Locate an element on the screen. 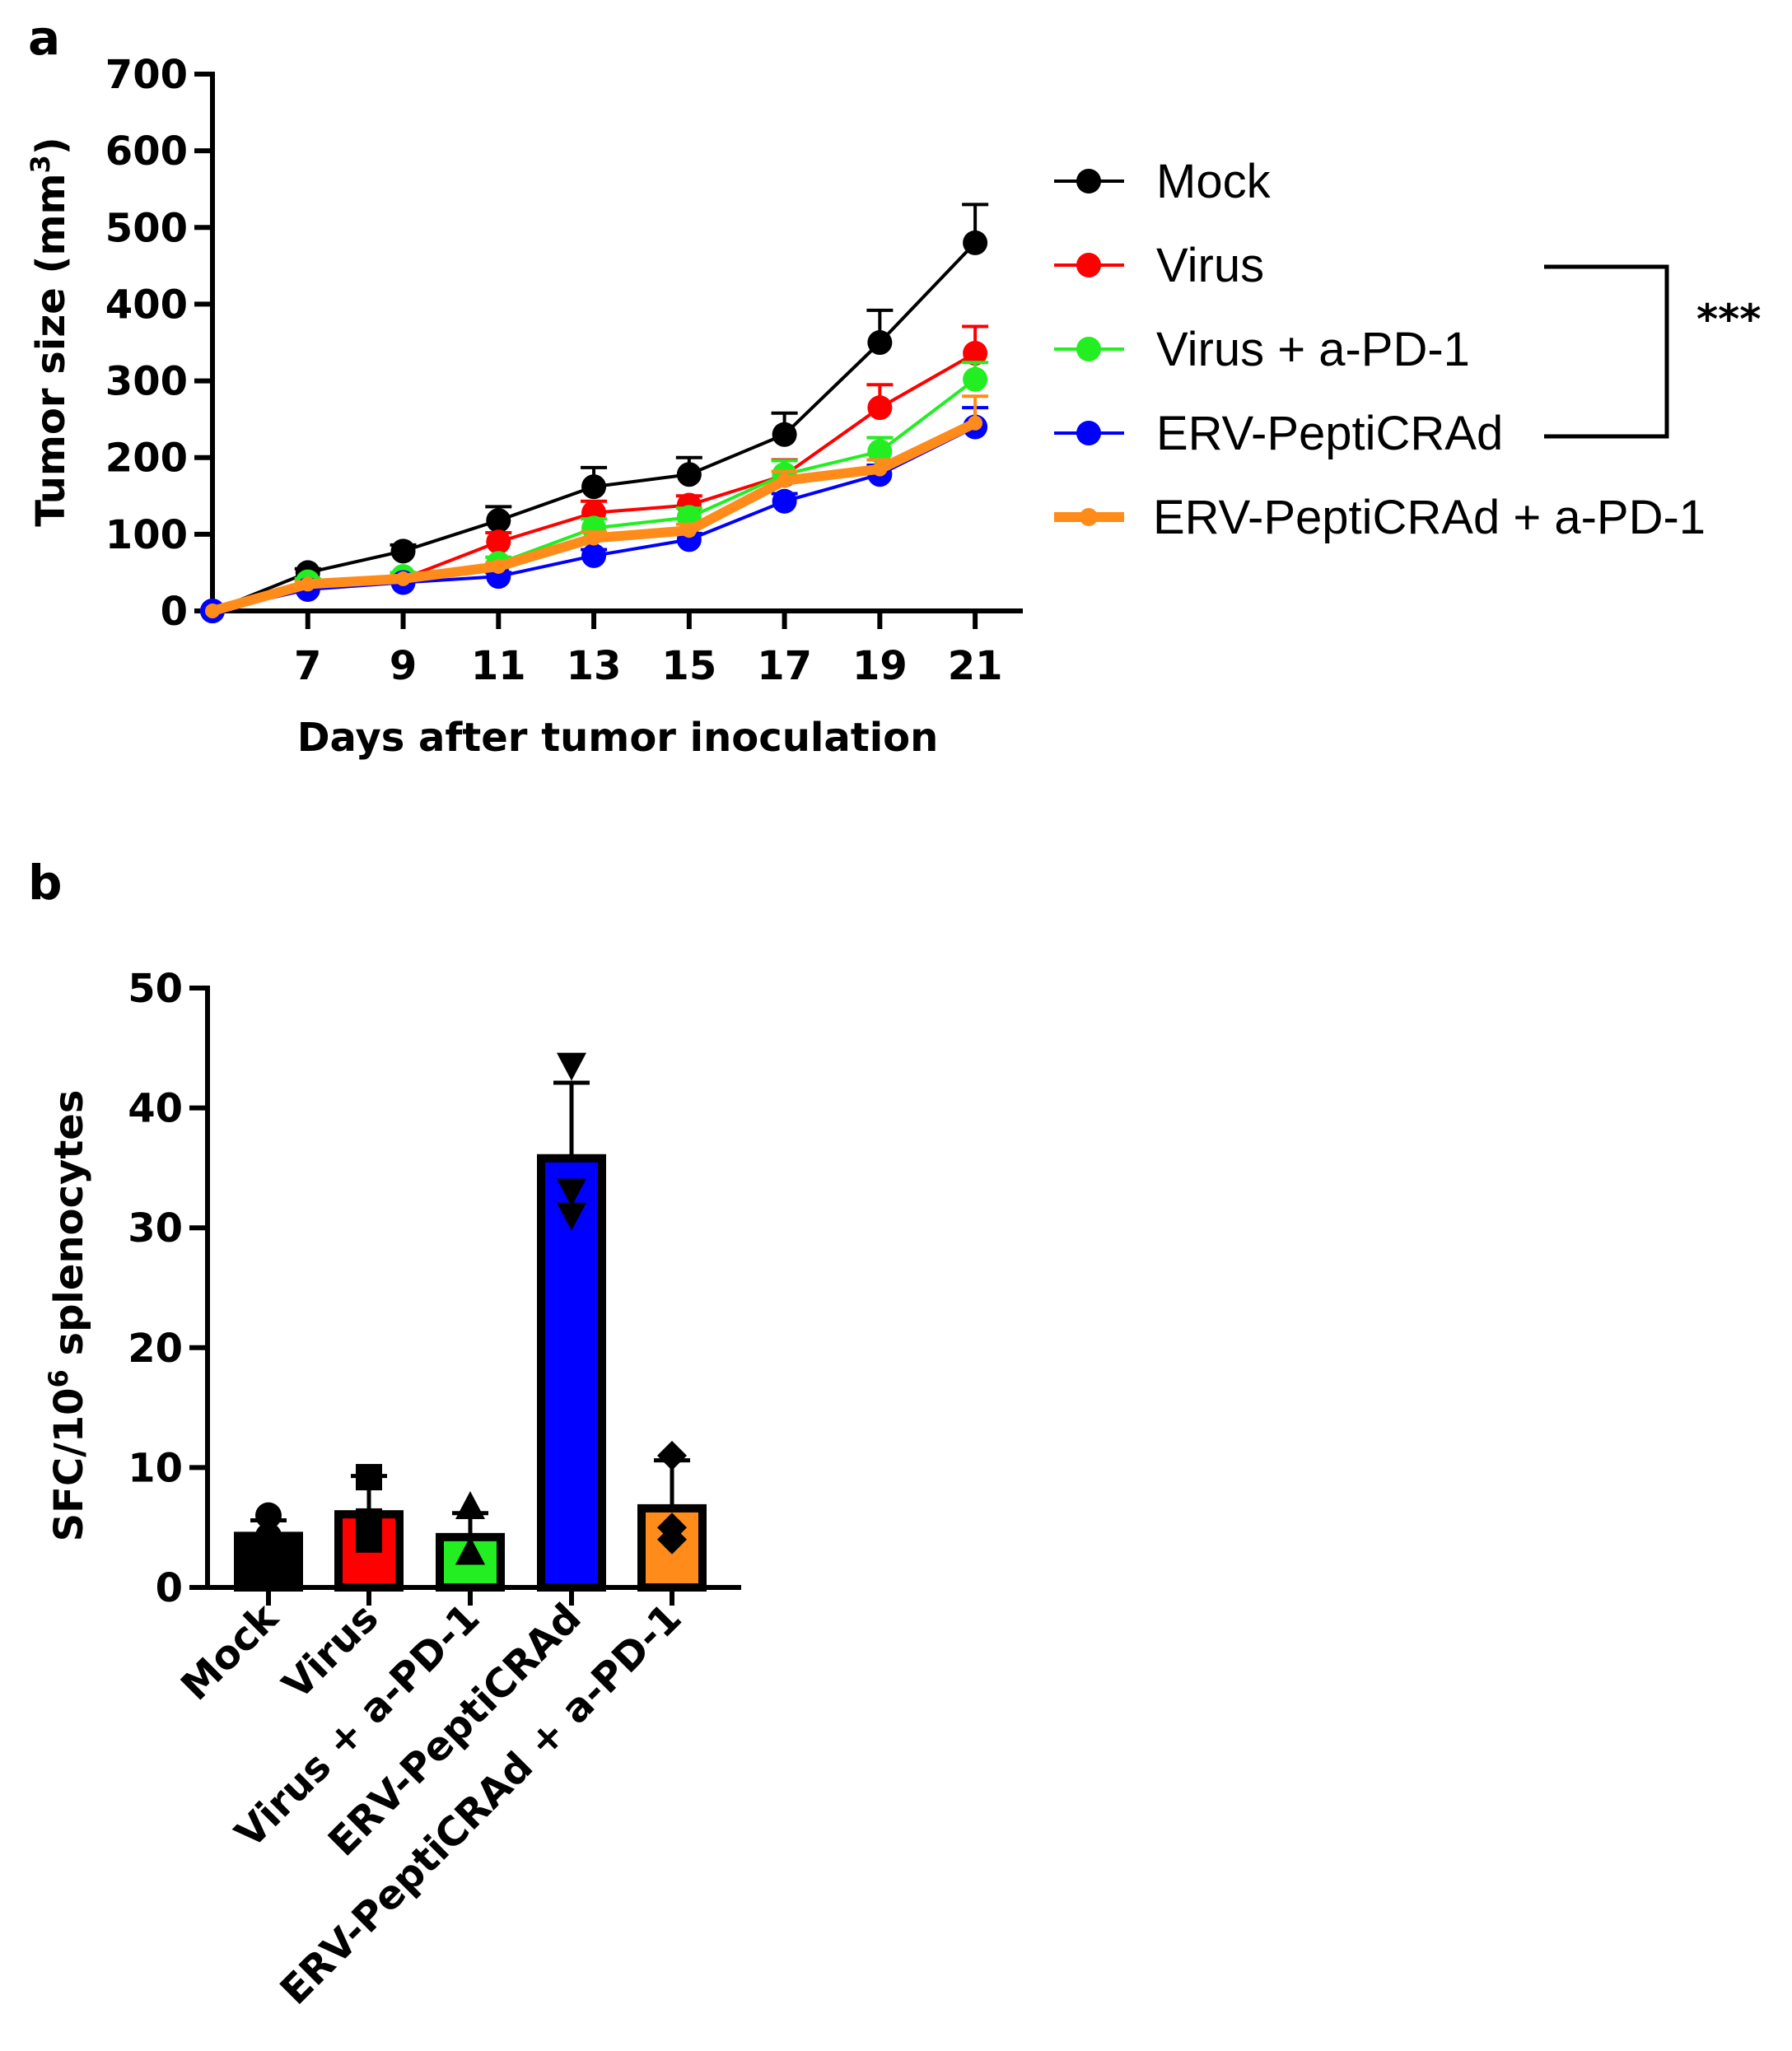 Image resolution: width=1792 pixels, height=2051 pixels. y-tick-label: 30 is located at coordinates (155, 1228).